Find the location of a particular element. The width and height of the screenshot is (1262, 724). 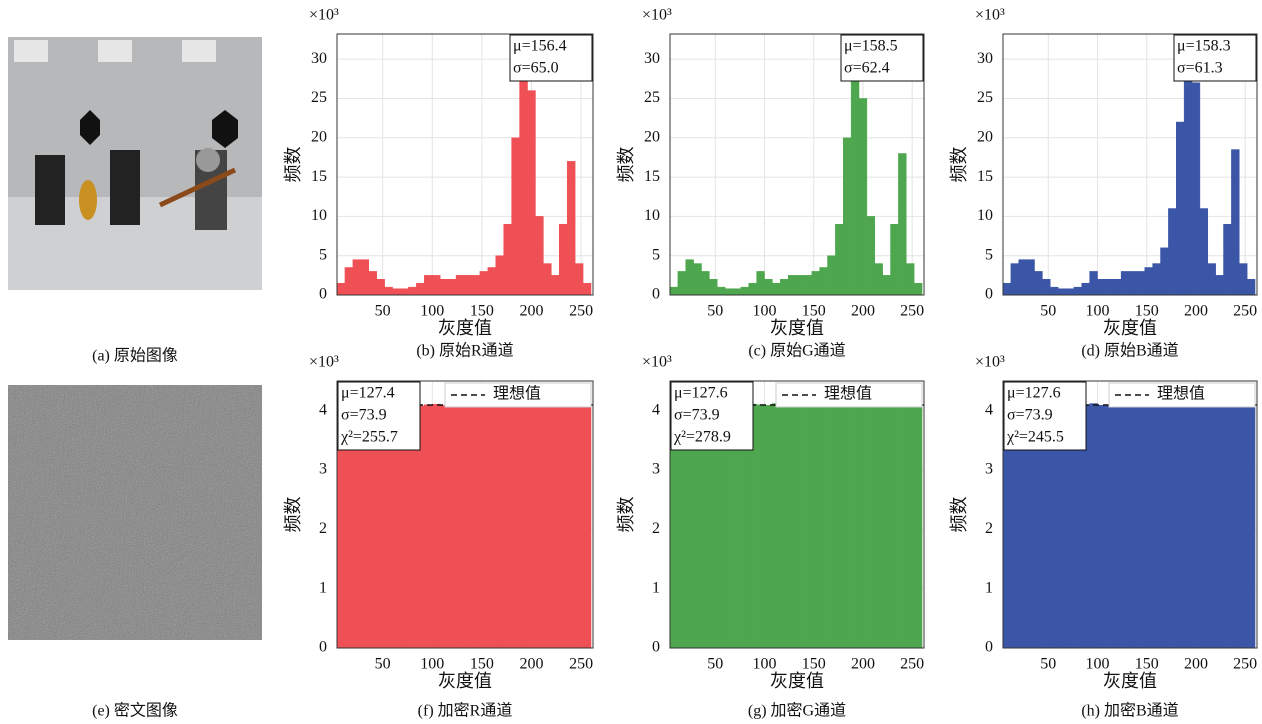

y-tick-label: 2 is located at coordinates (989, 528).